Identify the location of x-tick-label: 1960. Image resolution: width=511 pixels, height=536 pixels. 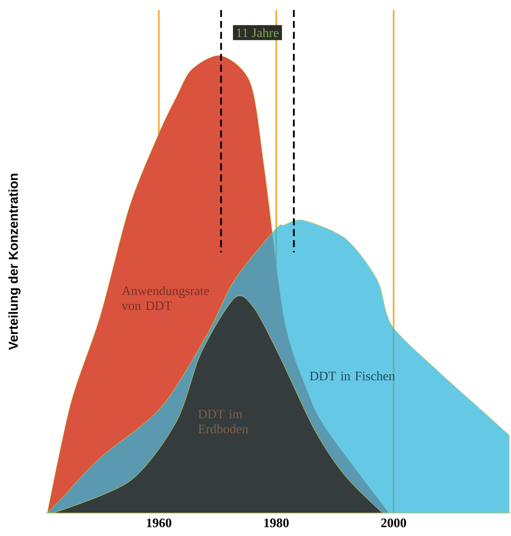
(159, 523).